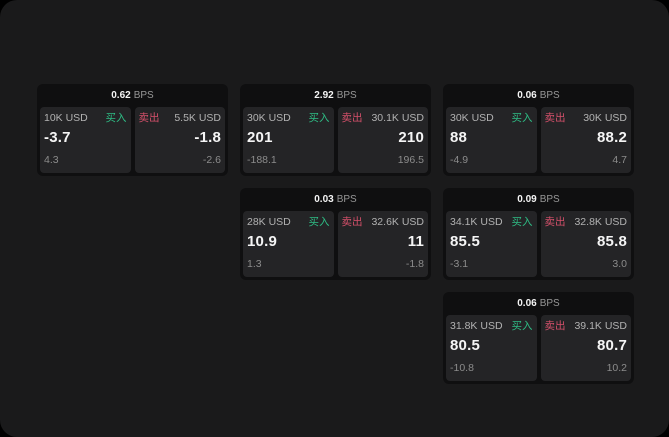  I want to click on quote-panes: 30K USD 买入 88 -4.9 卖出 30K USD 88.2 4.7, so click(538, 140).